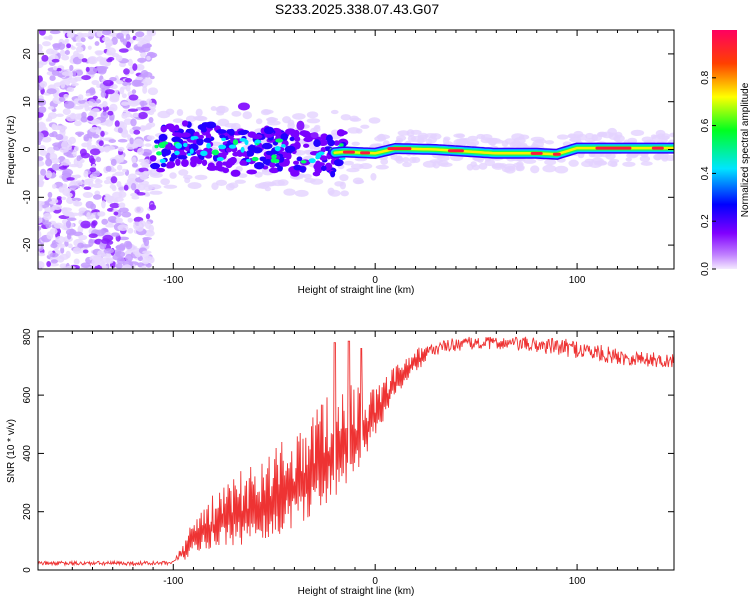 The height and width of the screenshot is (600, 750). I want to click on snr-y-tick-label: 600, so click(27, 394).